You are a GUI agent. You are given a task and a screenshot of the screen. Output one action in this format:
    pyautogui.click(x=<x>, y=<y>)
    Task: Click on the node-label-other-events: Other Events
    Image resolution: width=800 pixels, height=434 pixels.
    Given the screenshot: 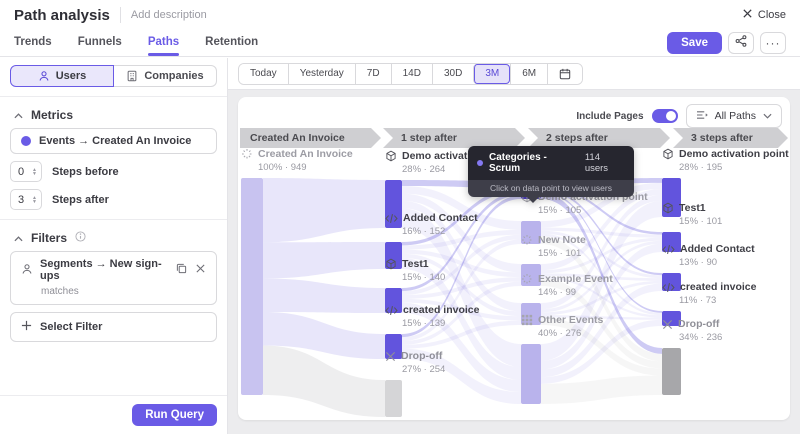 What is the action you would take?
    pyautogui.click(x=562, y=320)
    